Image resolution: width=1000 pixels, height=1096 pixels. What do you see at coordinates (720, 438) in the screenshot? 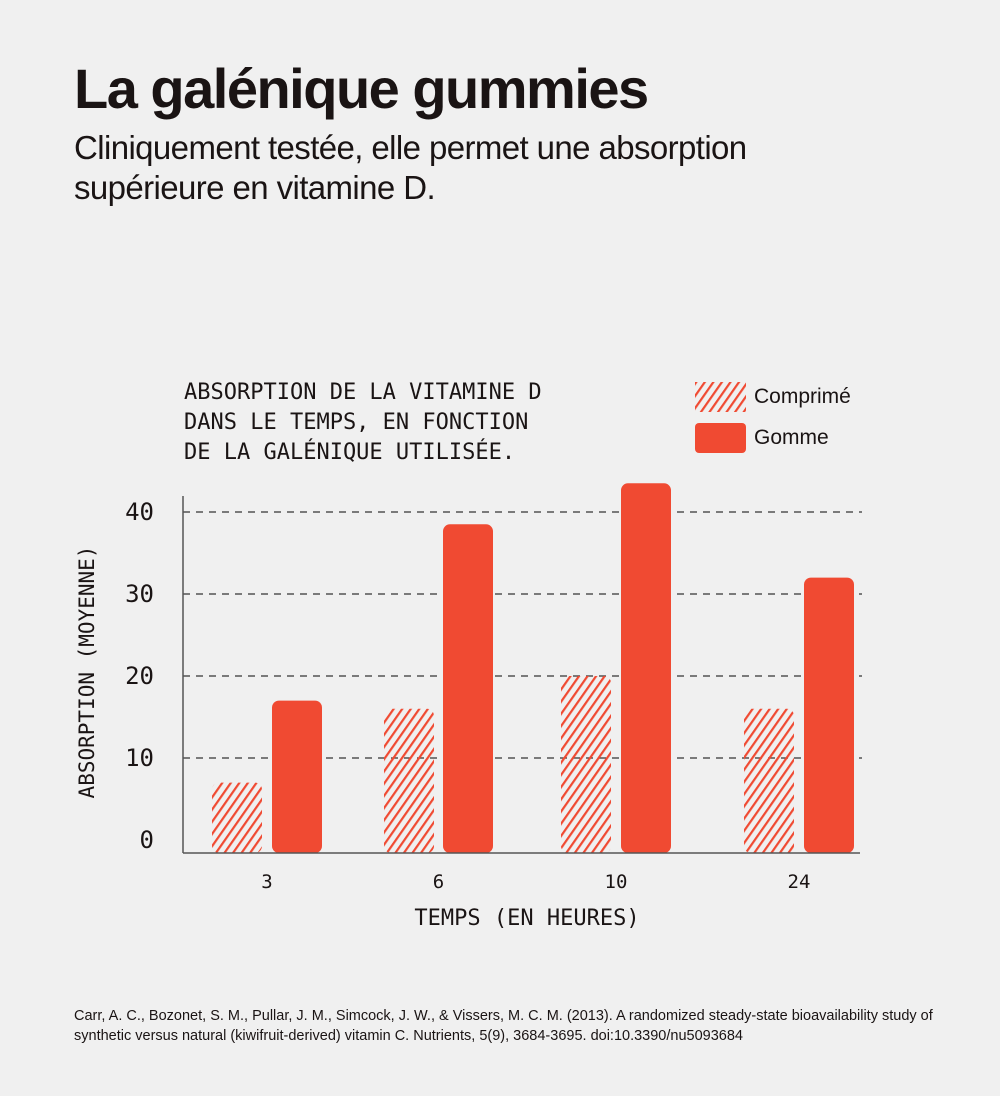
I see `legend-swatch-solid` at bounding box center [720, 438].